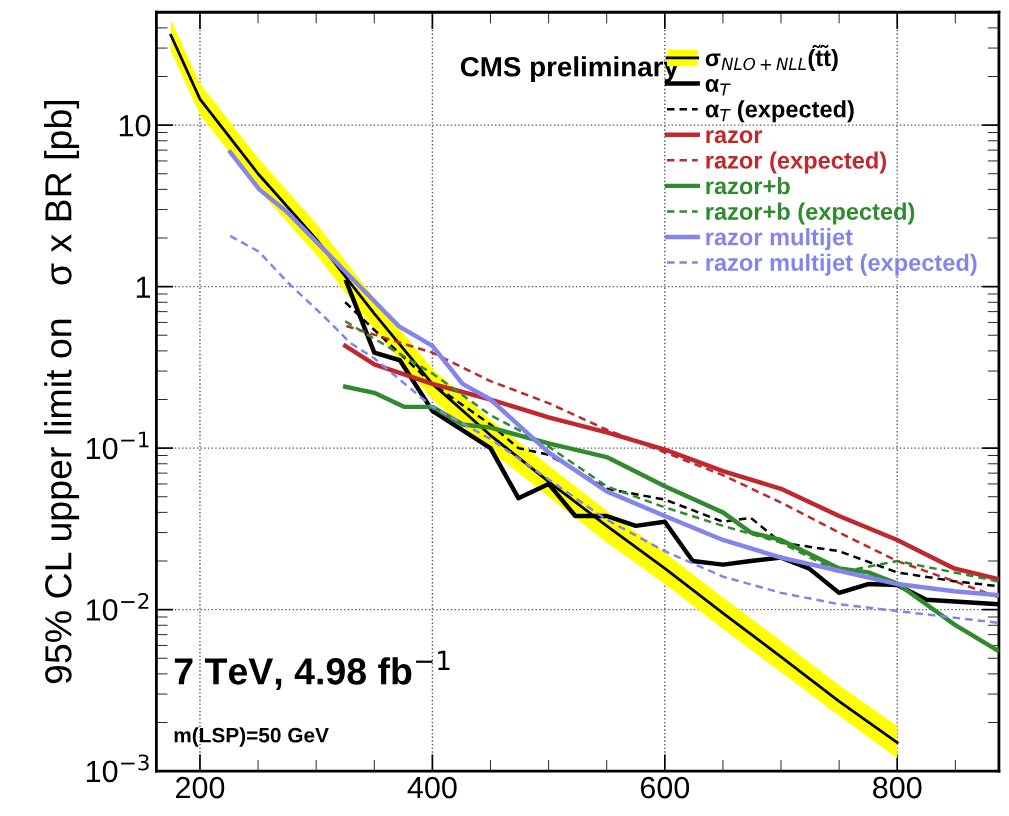 This screenshot has height=816, width=1009. I want to click on legend-label: α$_{T}$, so click(718, 87).